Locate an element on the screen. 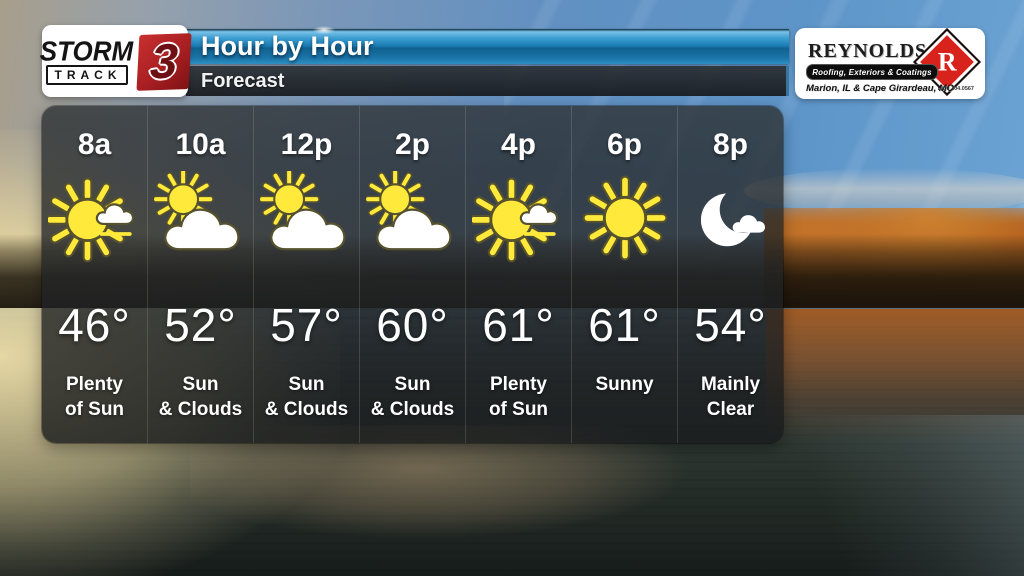 The width and height of the screenshot is (1024, 576). time-label: 8a is located at coordinates (94, 144).